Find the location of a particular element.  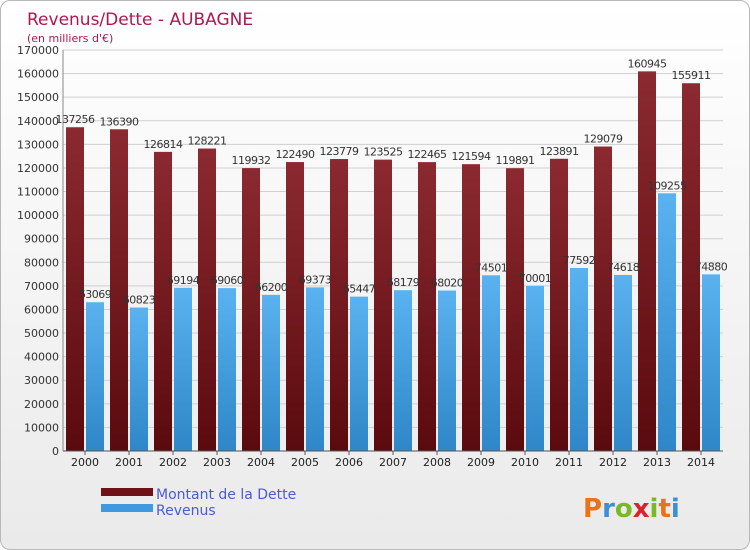

x-tick-label: 2008 is located at coordinates (437, 462).